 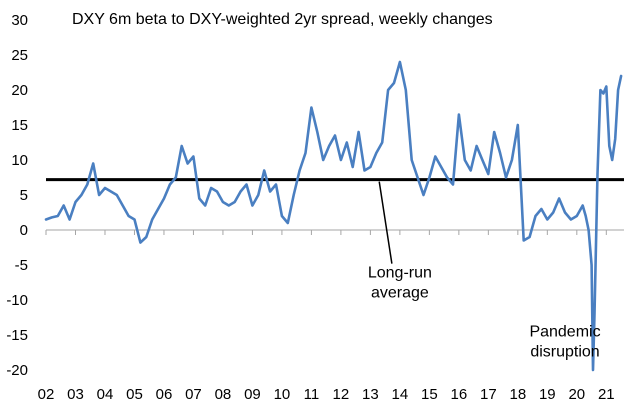 I want to click on y-tick-label: 10, so click(x=19, y=160).